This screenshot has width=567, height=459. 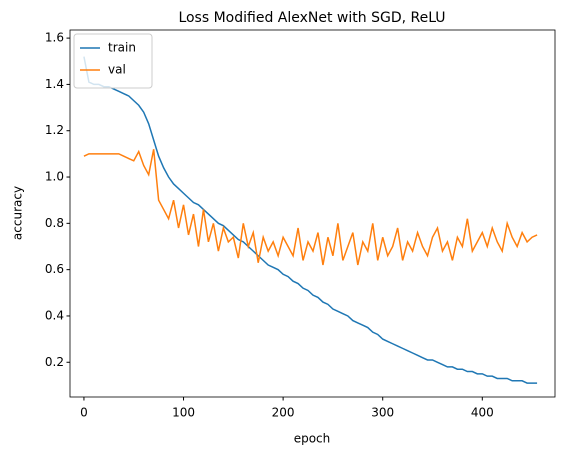 I want to click on legend-label: train, so click(x=122, y=48).